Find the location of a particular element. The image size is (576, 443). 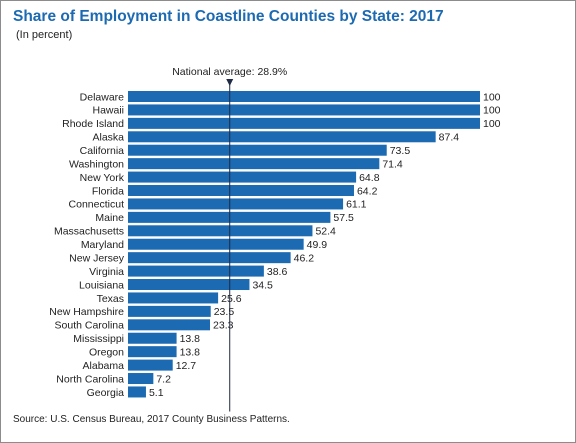

category-label: Maine is located at coordinates (109, 218).